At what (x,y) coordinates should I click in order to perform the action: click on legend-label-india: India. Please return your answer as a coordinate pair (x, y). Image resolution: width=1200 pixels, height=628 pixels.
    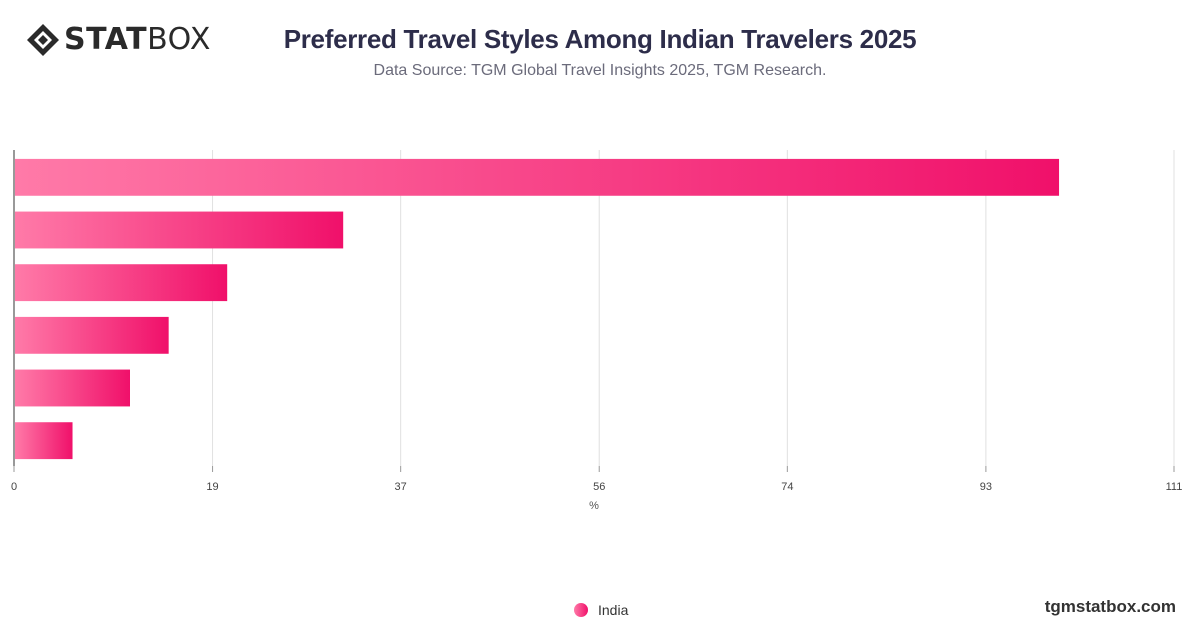
    Looking at the image, I should click on (613, 610).